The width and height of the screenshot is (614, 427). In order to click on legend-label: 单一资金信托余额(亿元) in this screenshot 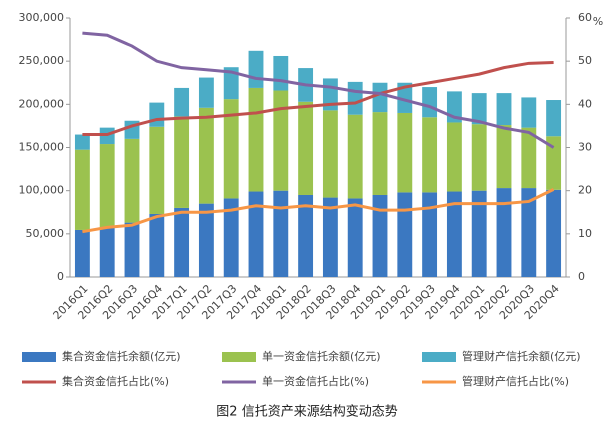, I will do `click(321, 356)`.